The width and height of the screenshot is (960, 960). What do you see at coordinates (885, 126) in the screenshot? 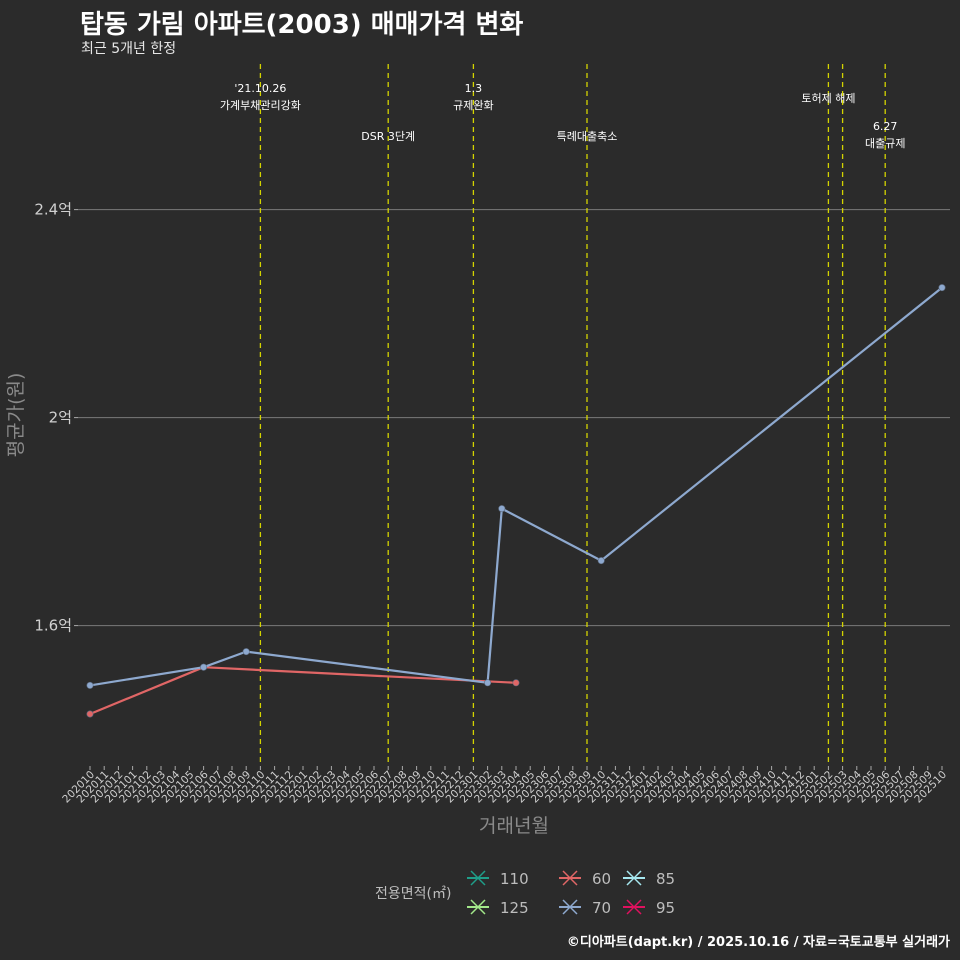
I see `event-label: 6.27` at bounding box center [885, 126].